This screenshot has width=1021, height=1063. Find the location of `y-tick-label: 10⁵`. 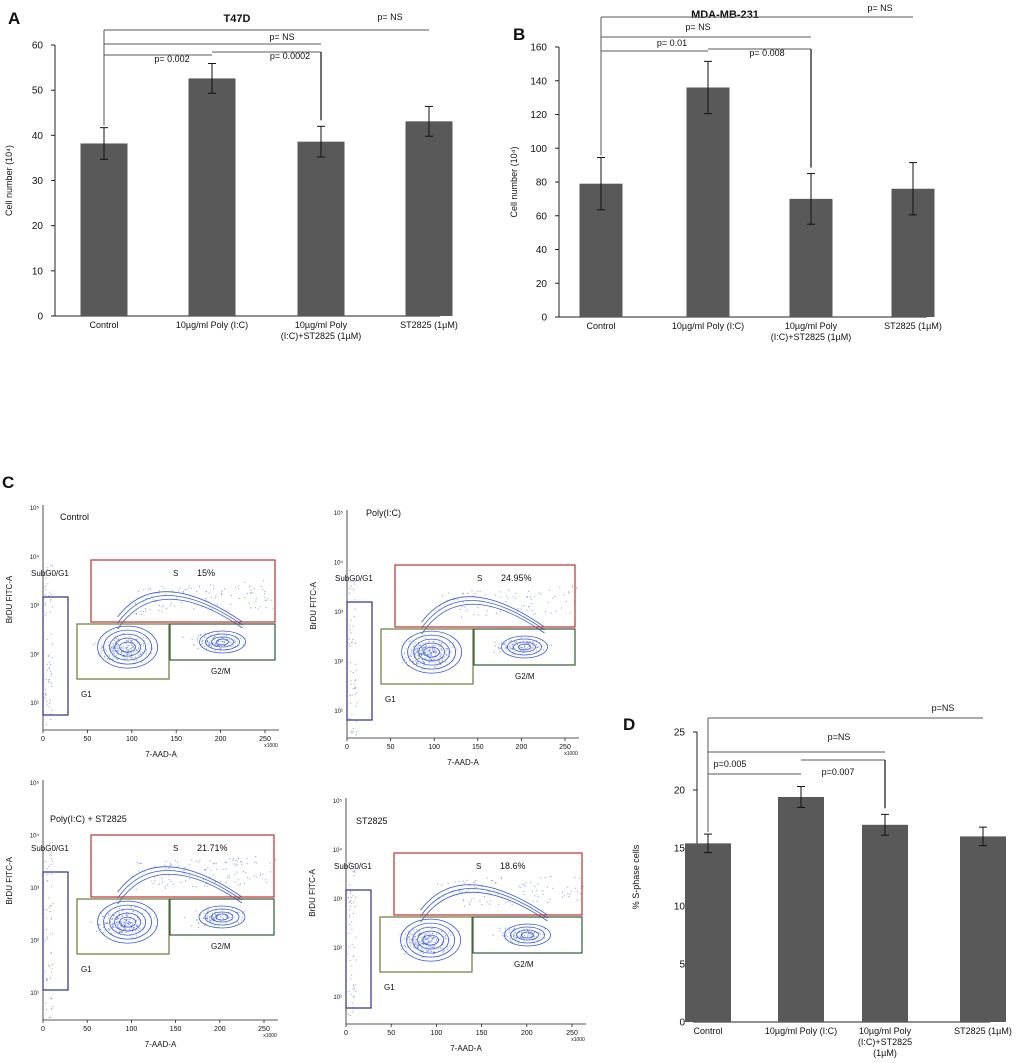

y-tick-label: 10⁵ is located at coordinates (338, 801).